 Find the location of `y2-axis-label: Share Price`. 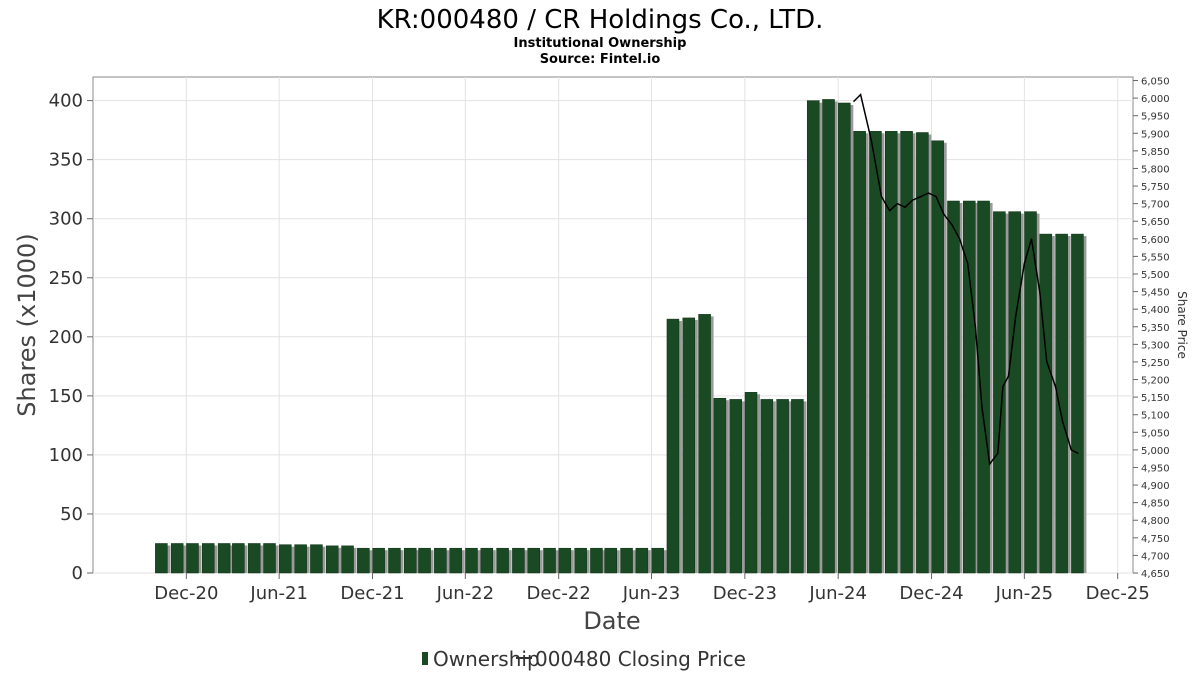

y2-axis-label: Share Price is located at coordinates (1182, 325).